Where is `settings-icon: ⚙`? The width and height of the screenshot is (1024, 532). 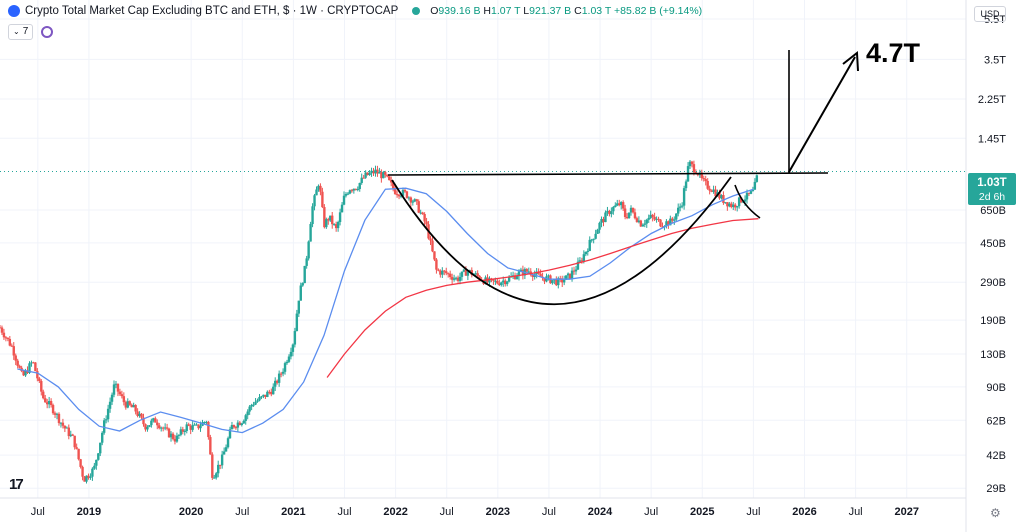
settings-icon: ⚙ is located at coordinates (995, 513).